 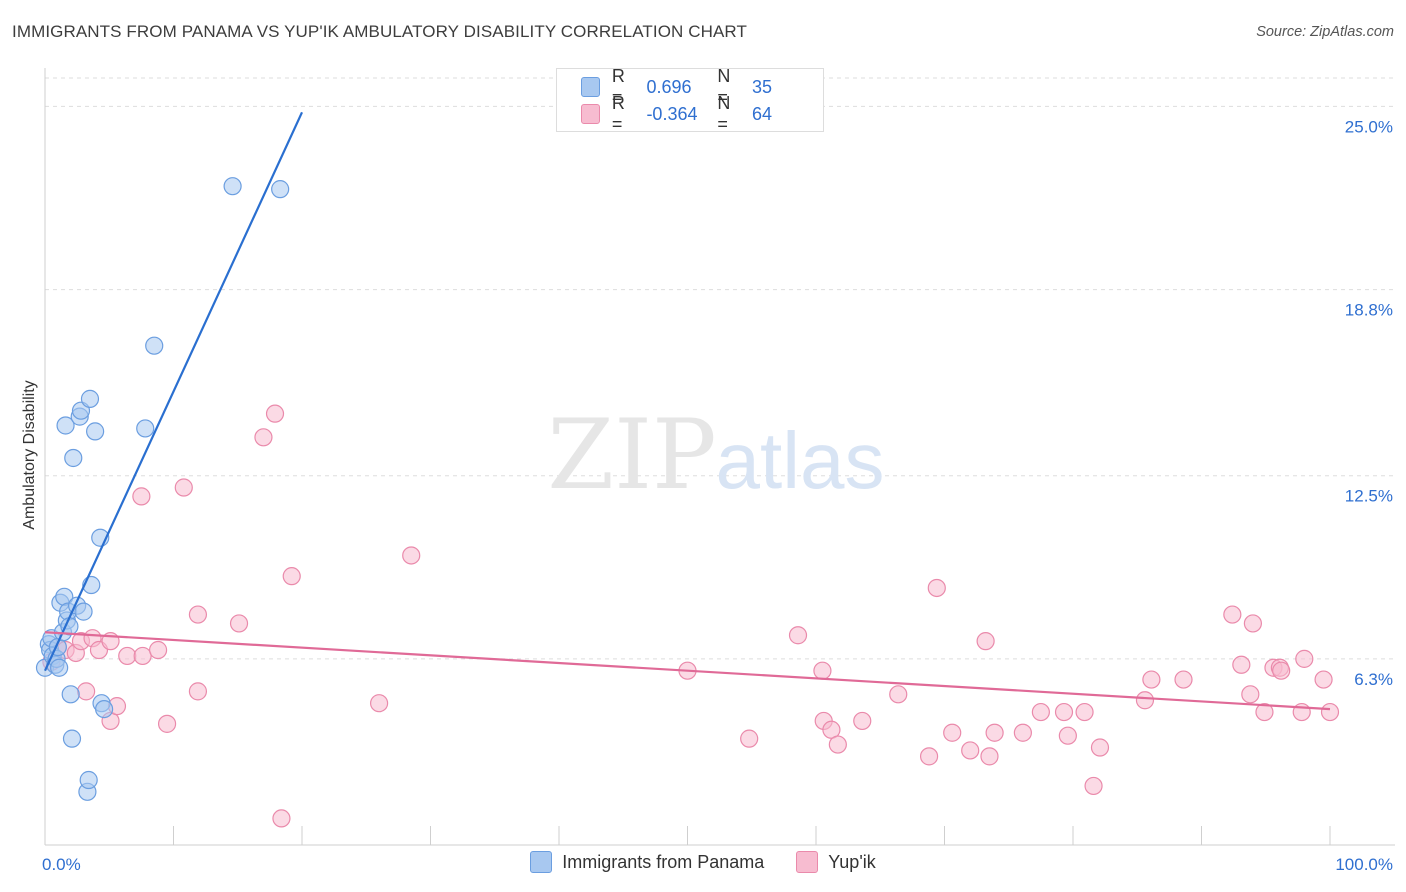 I want to click on y-tick-label: 6.3%, so click(x=1373, y=679).